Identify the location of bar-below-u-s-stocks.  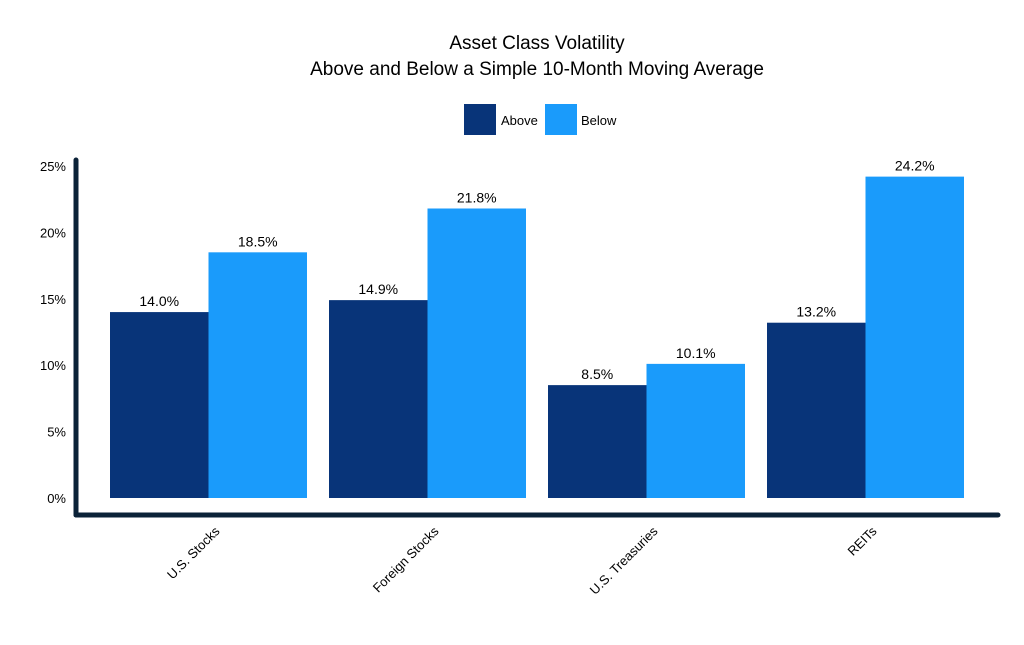
(257, 375).